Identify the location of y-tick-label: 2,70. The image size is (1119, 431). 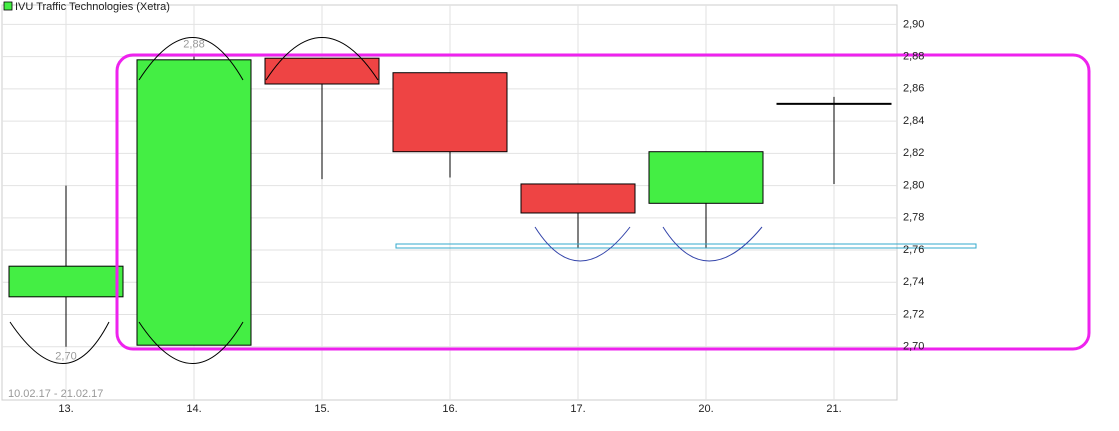
(913, 347).